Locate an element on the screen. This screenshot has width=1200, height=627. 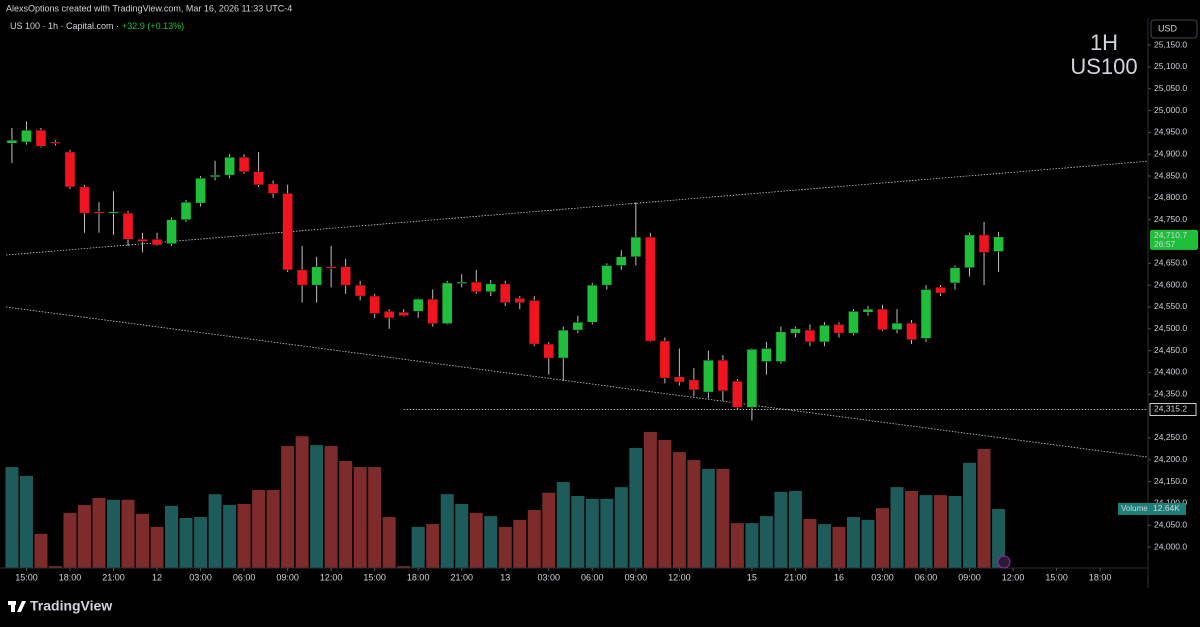
y-tick-label: 25,000.0 is located at coordinates (1170, 110).